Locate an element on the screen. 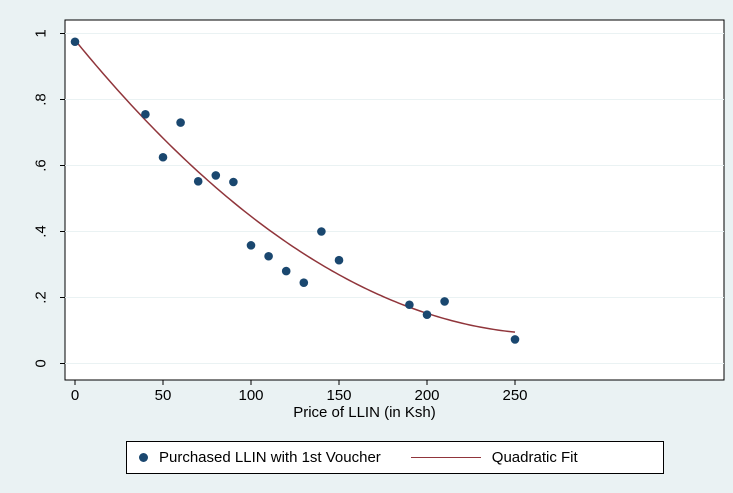 The height and width of the screenshot is (493, 733). y-tick-label: .2 is located at coordinates (40, 297).